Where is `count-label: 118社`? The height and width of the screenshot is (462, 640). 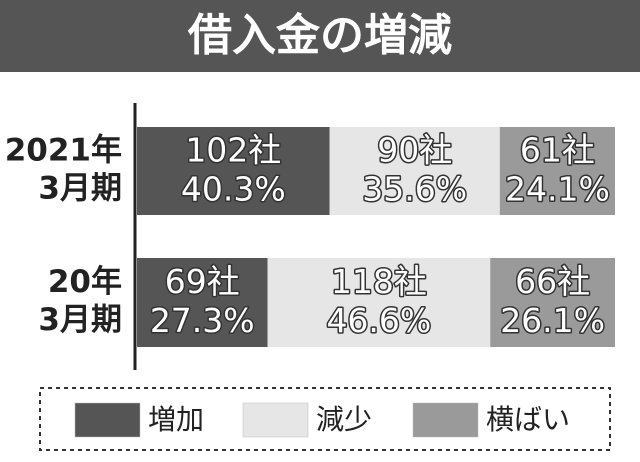
count-label: 118社 is located at coordinates (379, 281).